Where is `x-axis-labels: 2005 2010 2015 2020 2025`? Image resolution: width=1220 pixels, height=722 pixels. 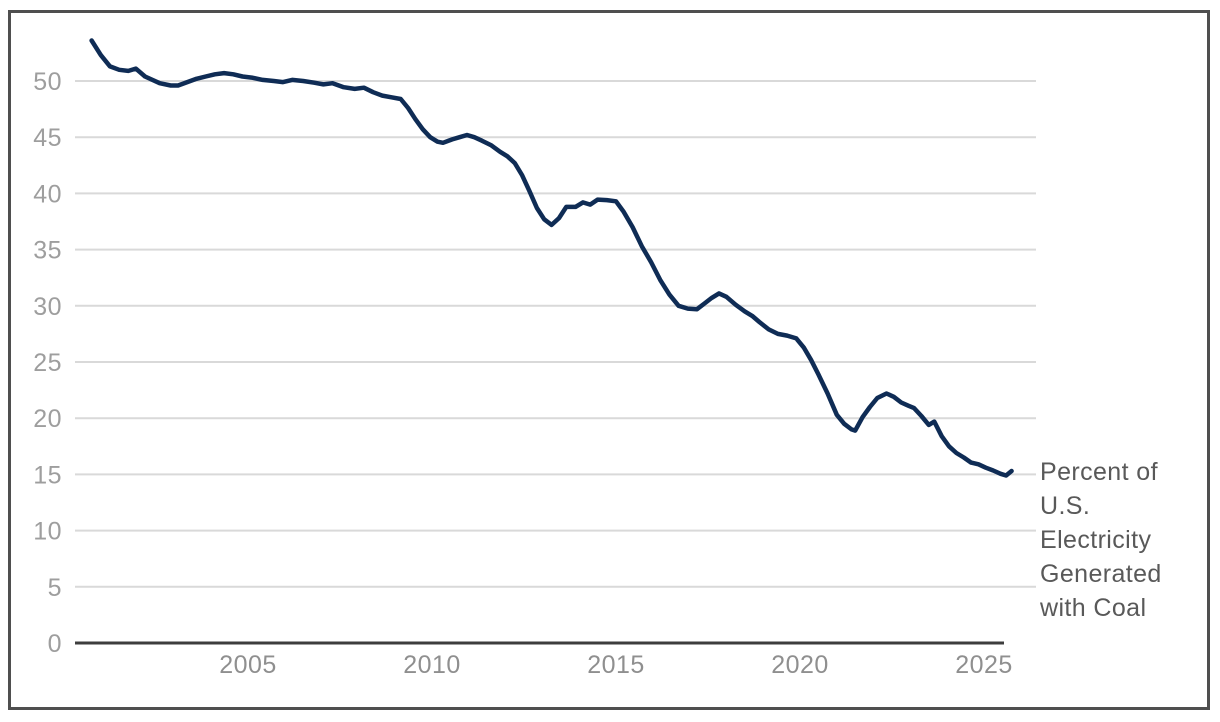 x-axis-labels: 2005 2010 2015 2020 2025 is located at coordinates (616, 665).